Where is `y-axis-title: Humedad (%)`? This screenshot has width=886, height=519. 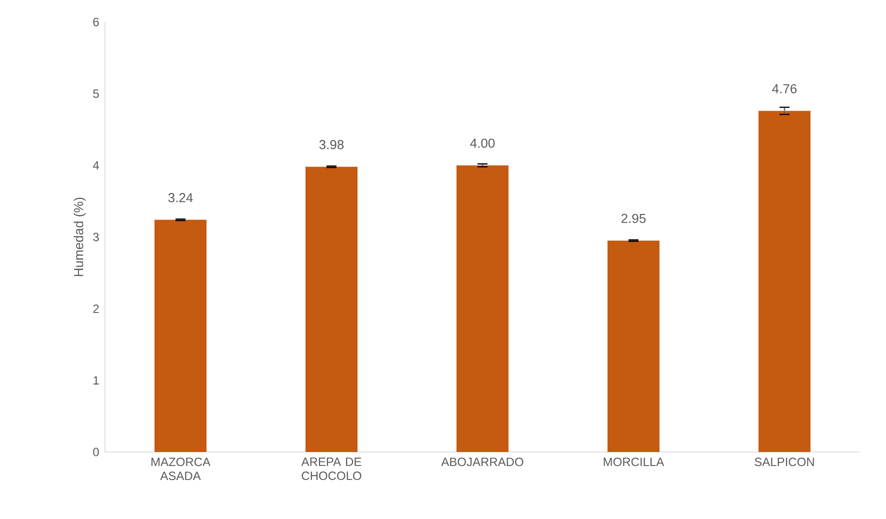 y-axis-title: Humedad (%) is located at coordinates (80, 237).